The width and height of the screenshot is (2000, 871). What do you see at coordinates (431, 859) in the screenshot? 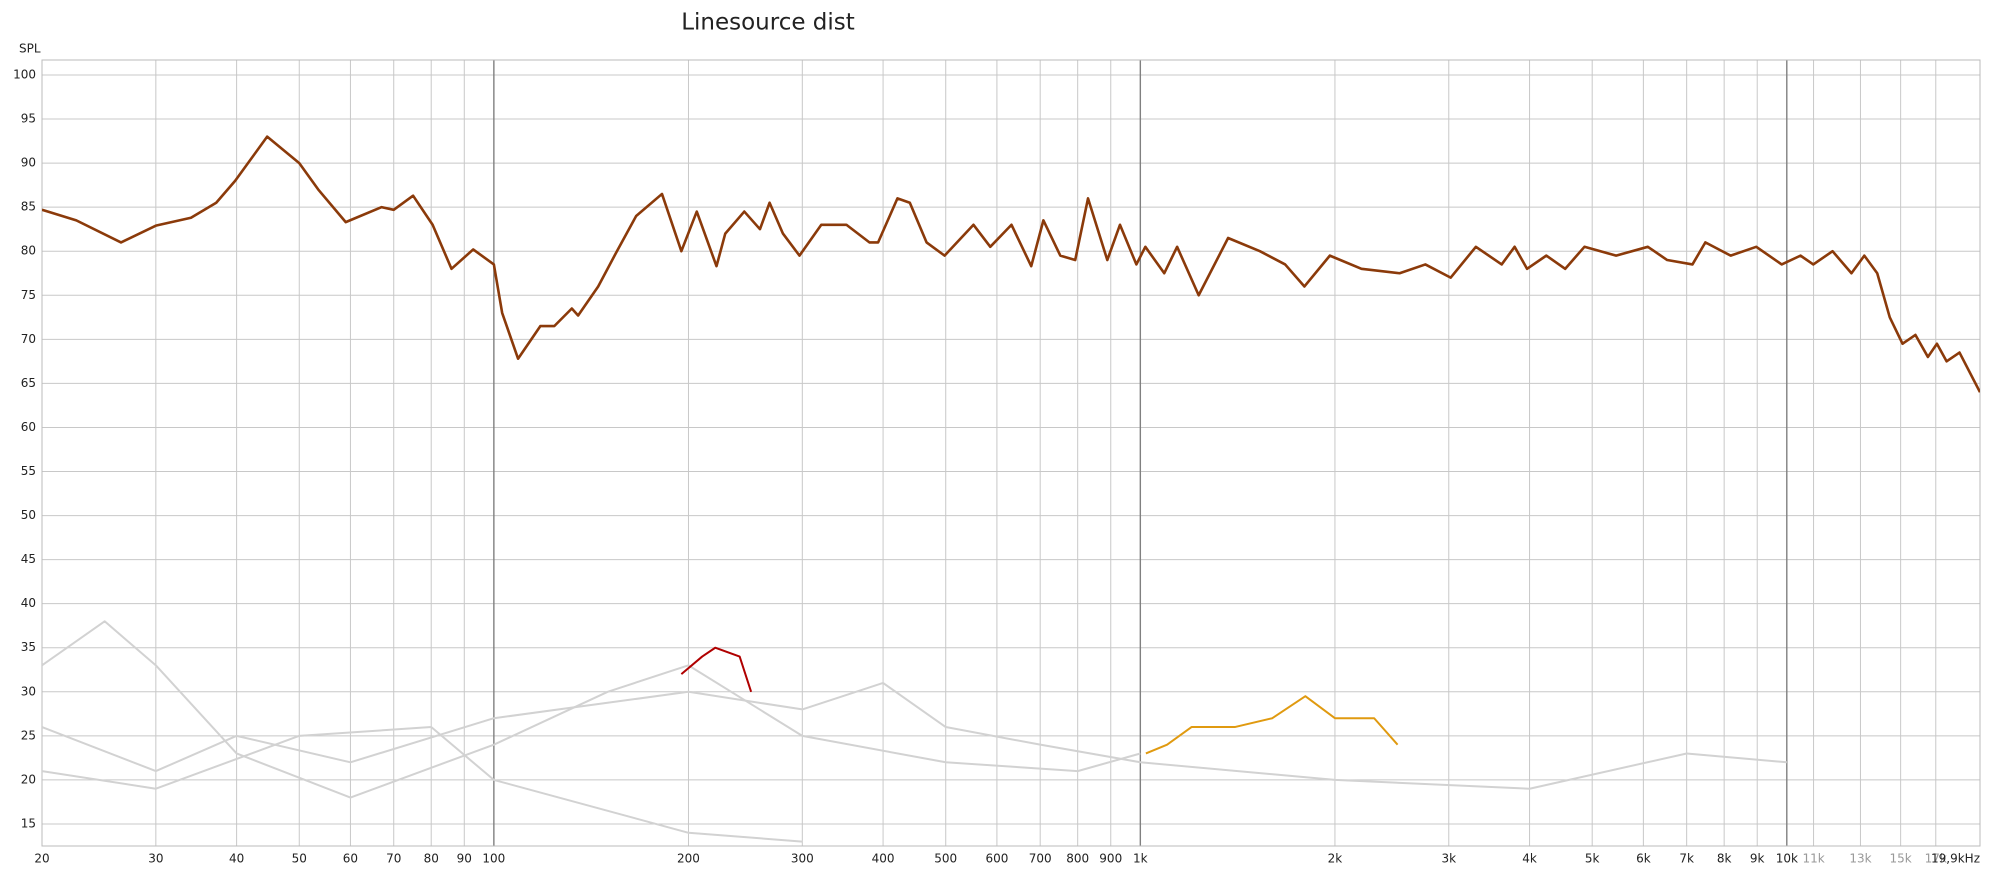
I see `x-tick-label: 80` at bounding box center [431, 859].